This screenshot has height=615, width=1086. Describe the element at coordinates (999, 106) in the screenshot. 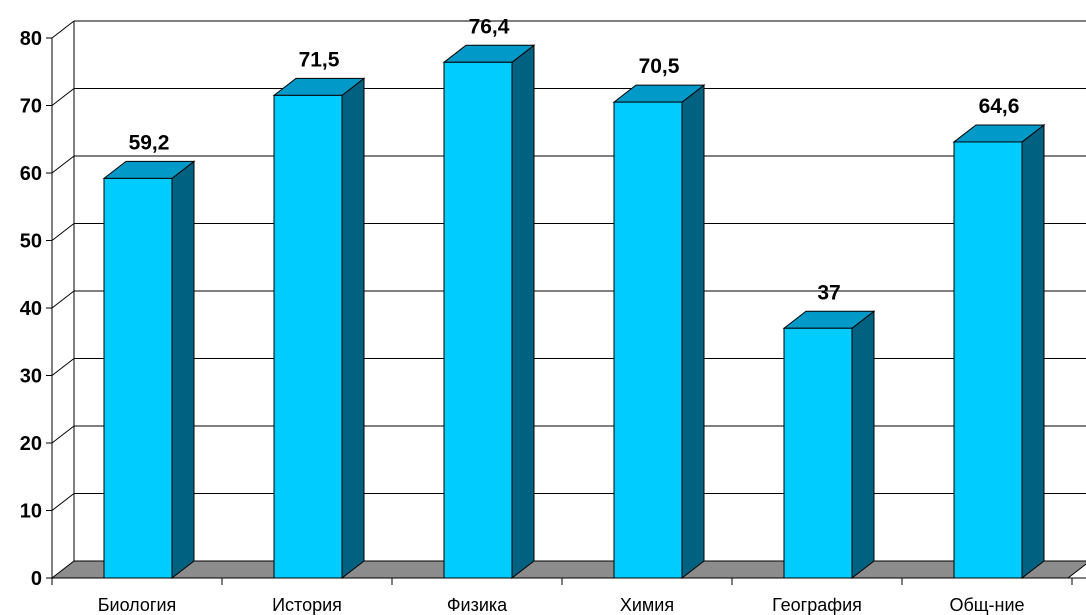

I see `data-label: 64,6` at that location.